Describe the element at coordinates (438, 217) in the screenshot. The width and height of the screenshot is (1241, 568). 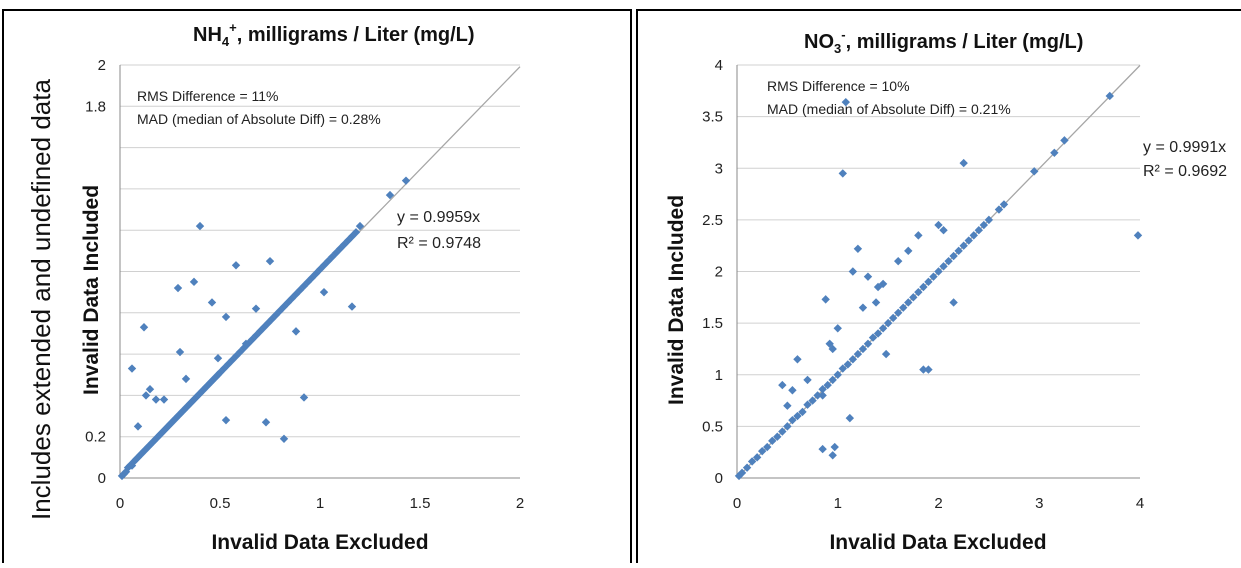
I see `nh4-fit-equation: y = 0.9959x` at that location.